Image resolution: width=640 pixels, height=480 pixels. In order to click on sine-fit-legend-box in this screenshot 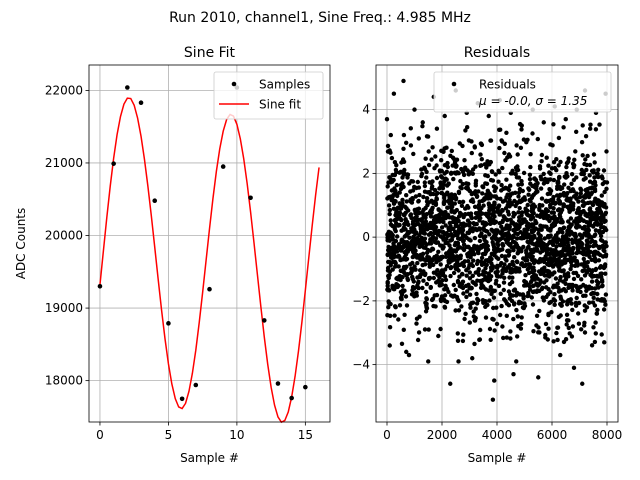, I will do `click(268, 95)`.